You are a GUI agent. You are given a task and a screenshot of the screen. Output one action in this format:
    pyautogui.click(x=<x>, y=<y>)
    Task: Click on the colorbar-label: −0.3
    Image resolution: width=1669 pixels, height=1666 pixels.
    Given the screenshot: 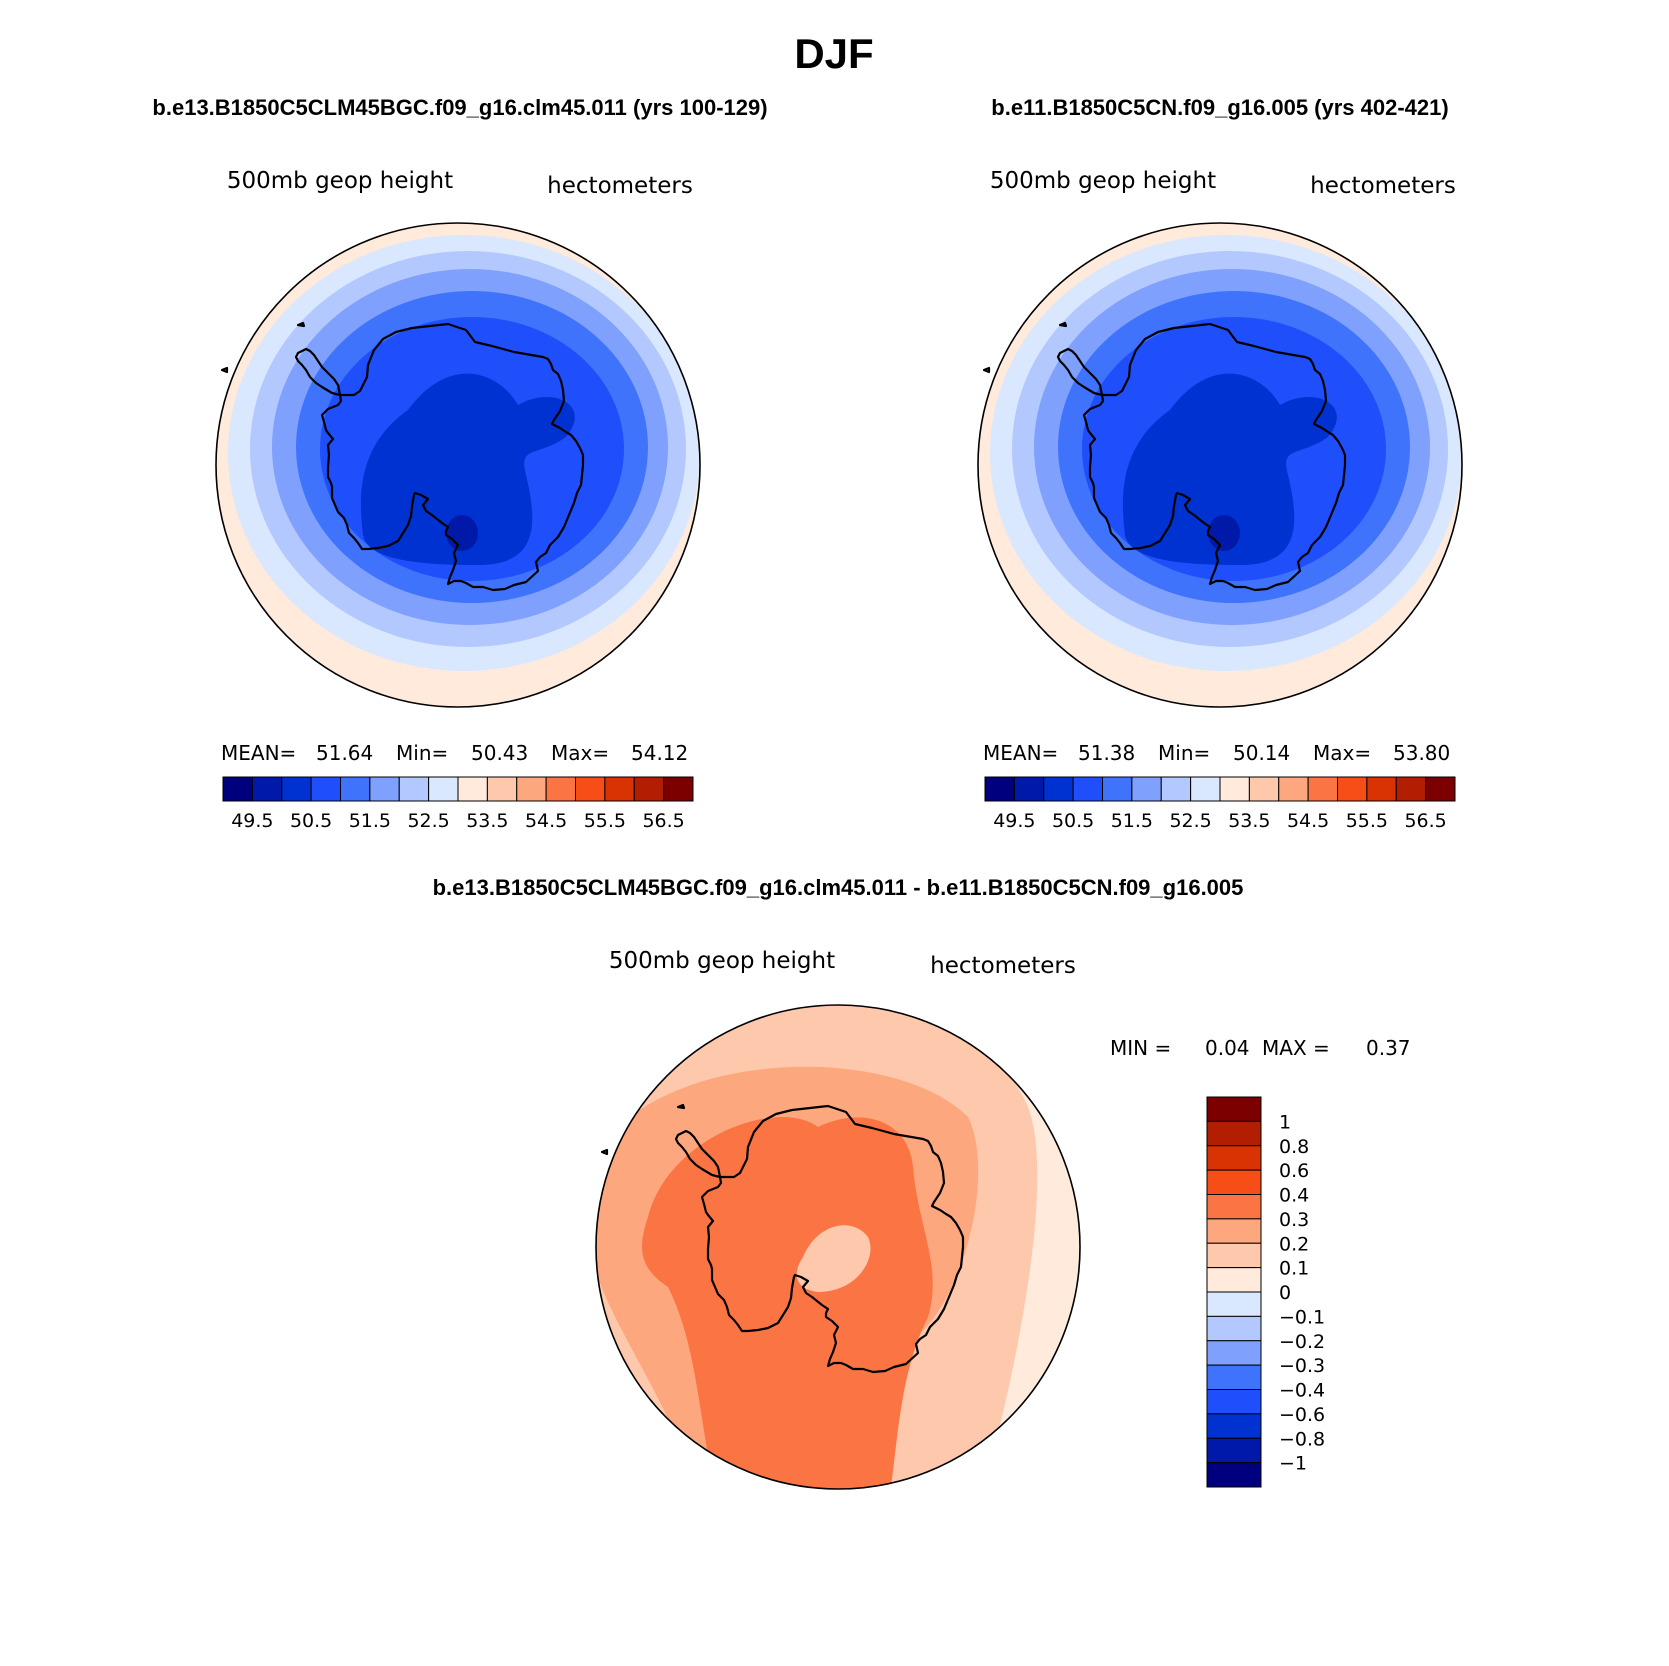 What is the action you would take?
    pyautogui.click(x=1302, y=1366)
    